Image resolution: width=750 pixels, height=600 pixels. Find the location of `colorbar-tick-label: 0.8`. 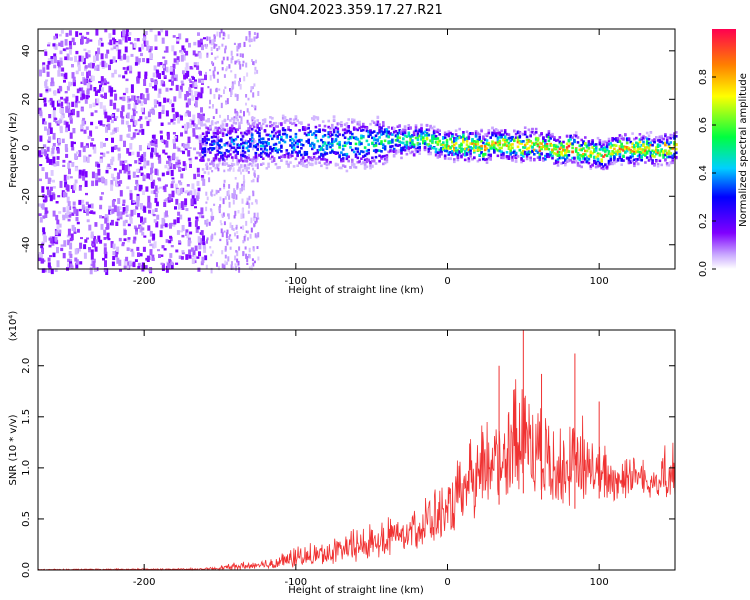

colorbar-tick-label: 0.8 is located at coordinates (703, 77).